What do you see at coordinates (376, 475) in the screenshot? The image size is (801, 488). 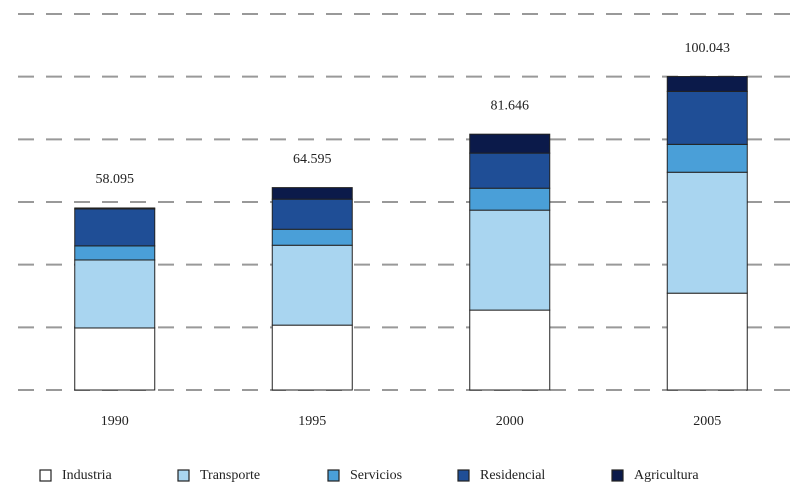 I see `legend-label: Servicios` at bounding box center [376, 475].